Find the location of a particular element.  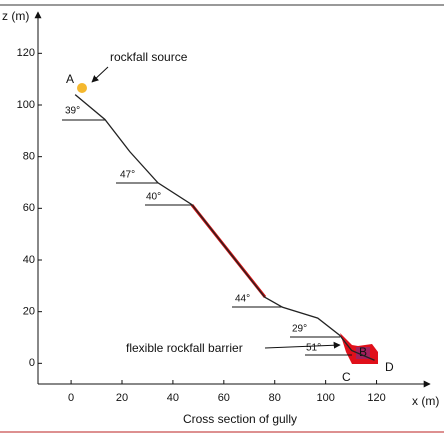

barrier is located at coordinates (363, 353).